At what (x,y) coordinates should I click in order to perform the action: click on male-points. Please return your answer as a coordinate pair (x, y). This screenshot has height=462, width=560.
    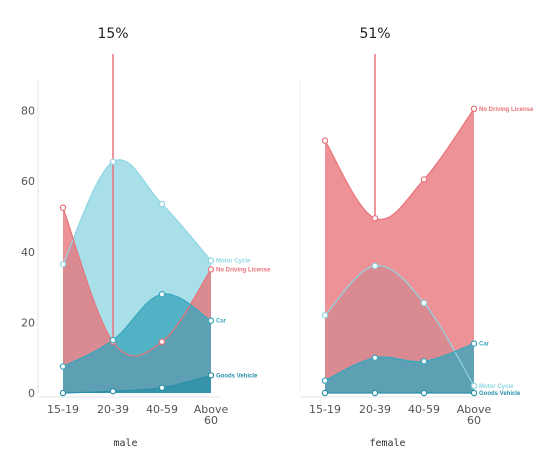
    Looking at the image, I should click on (137, 277).